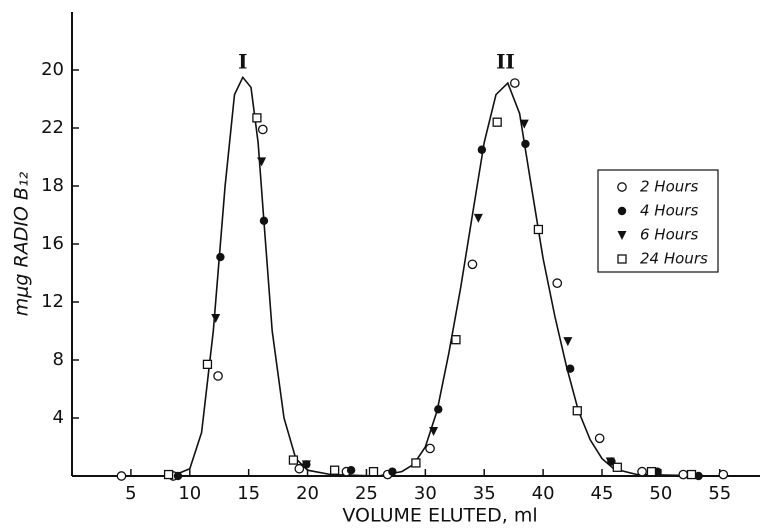  Describe the element at coordinates (58, 417) in the screenshot. I see `y-tick-label: 4` at that location.